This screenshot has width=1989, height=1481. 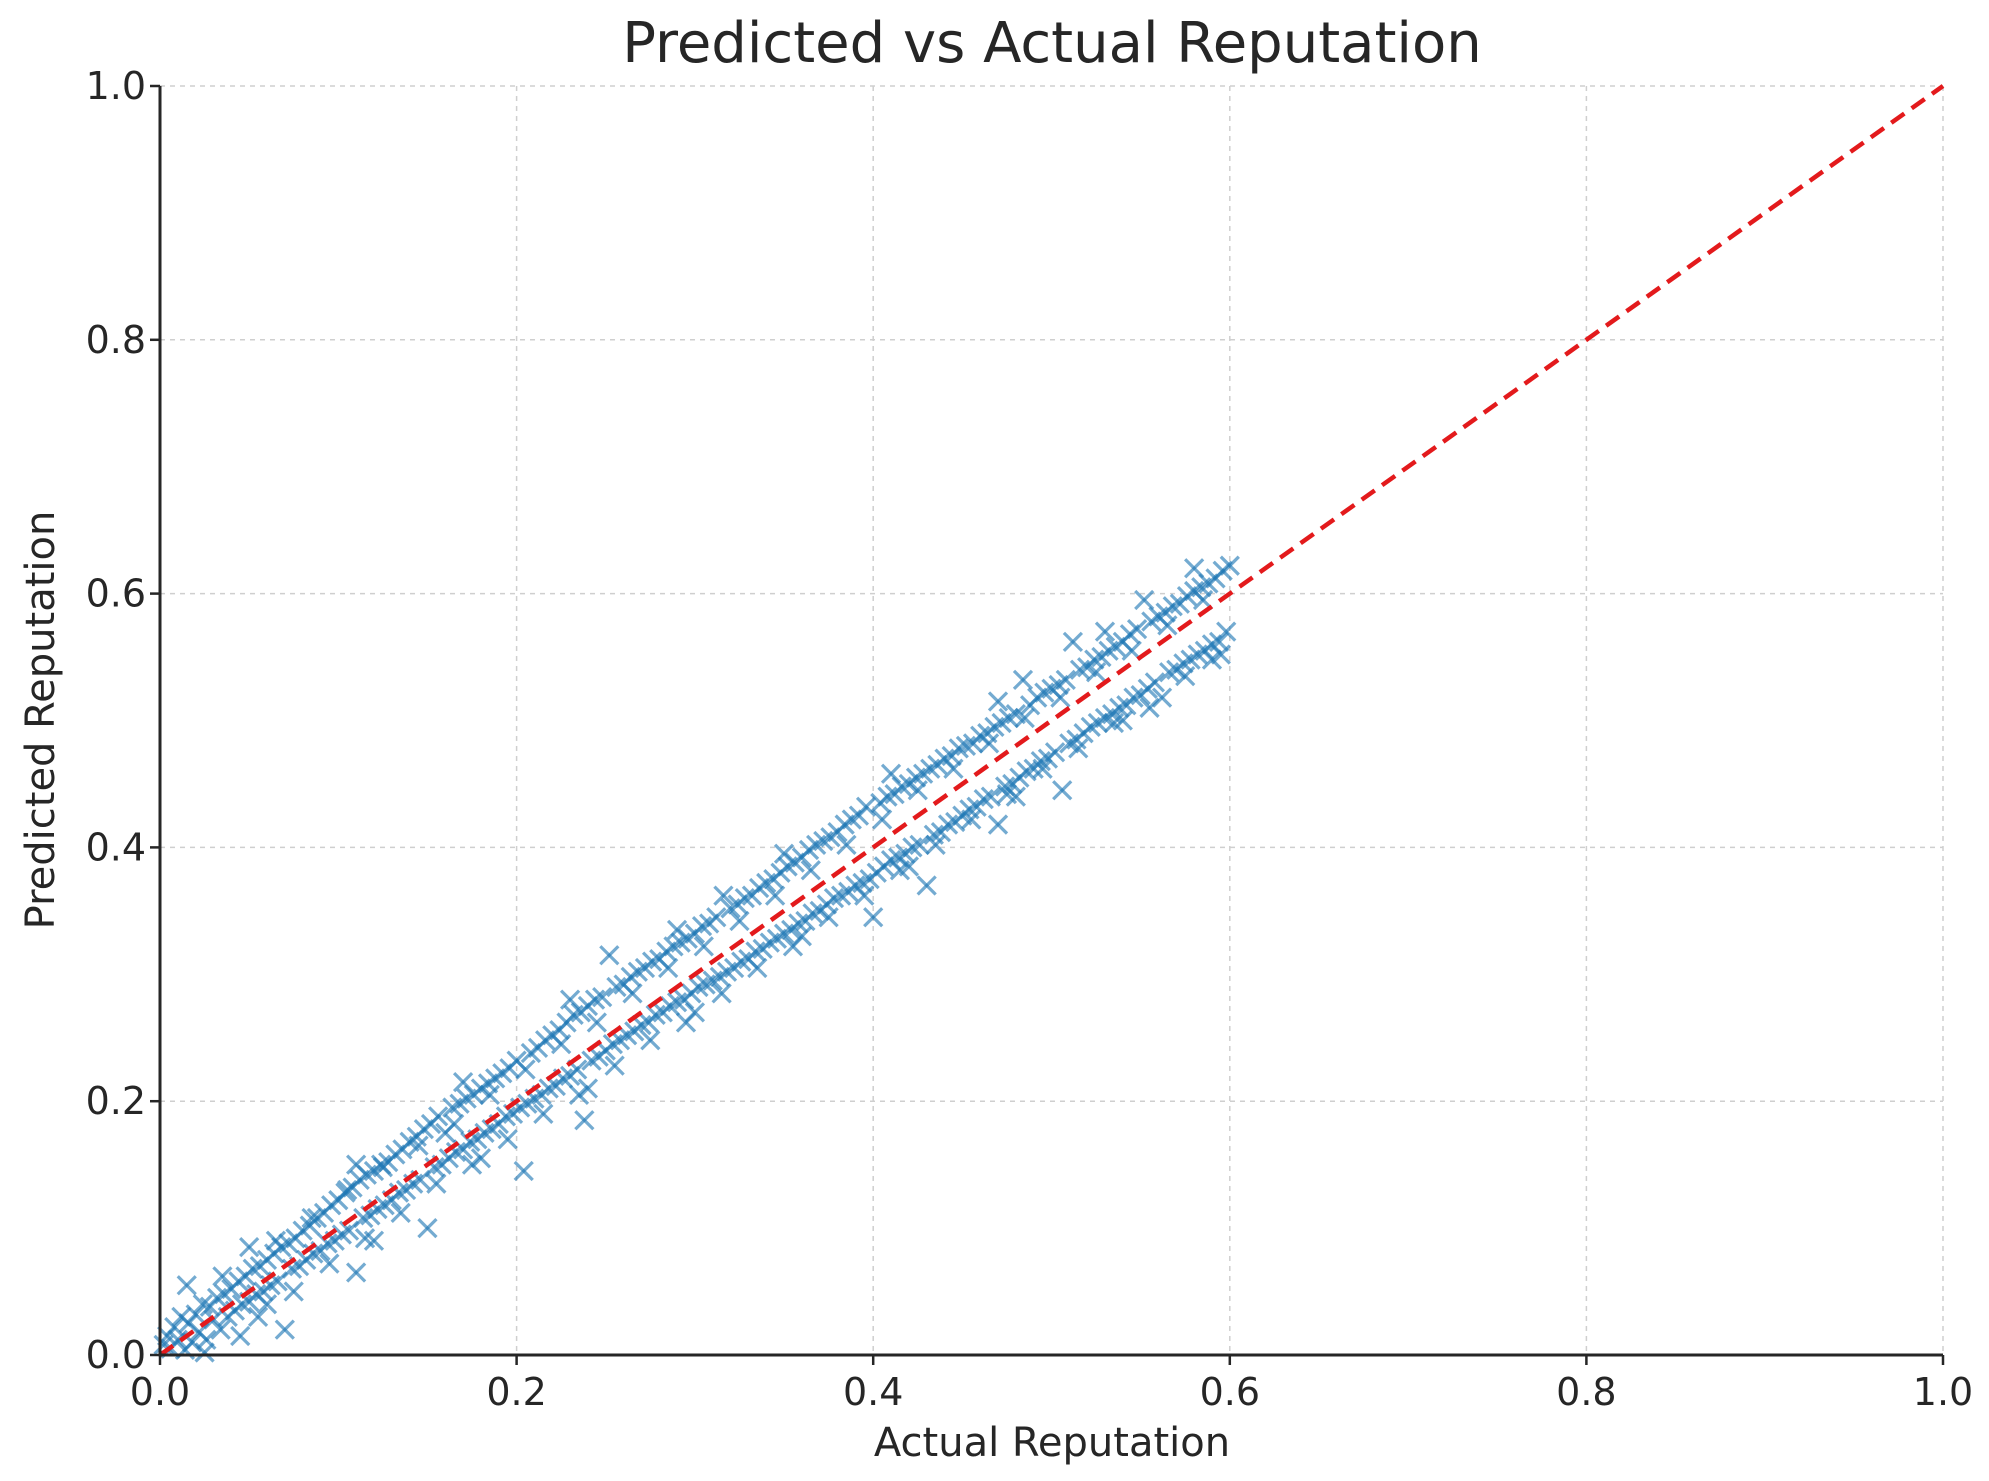 What do you see at coordinates (116, 86) in the screenshot?
I see `y-tick-label: 1.0` at bounding box center [116, 86].